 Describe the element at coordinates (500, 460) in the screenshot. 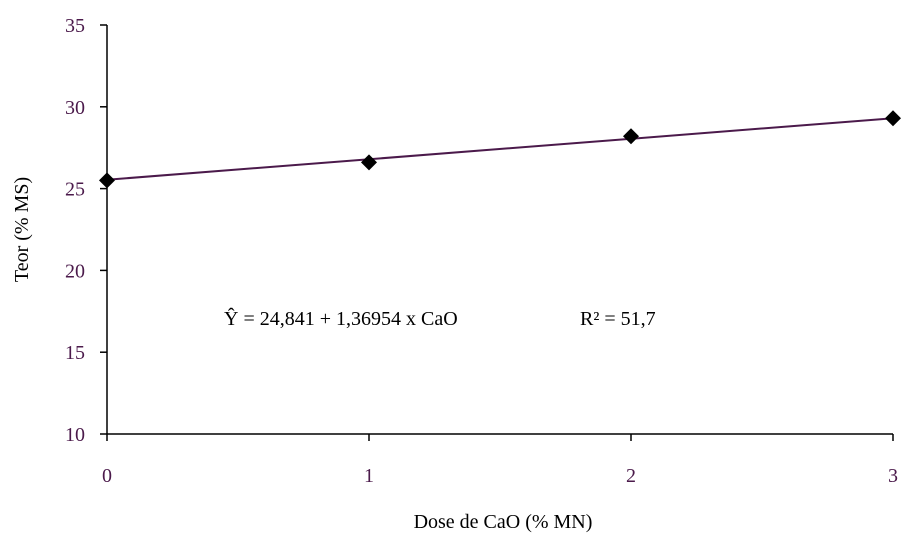

I see `x-ticks: 0 1 2 3` at that location.